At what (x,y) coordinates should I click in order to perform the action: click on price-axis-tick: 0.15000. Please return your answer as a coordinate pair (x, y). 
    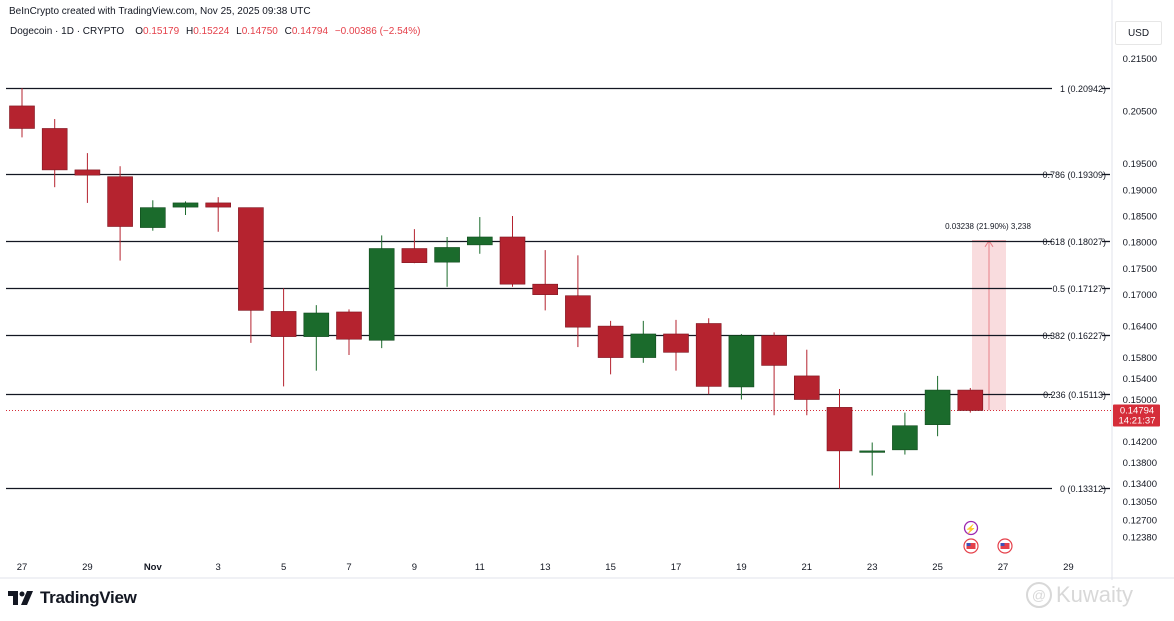
    Looking at the image, I should click on (1140, 400).